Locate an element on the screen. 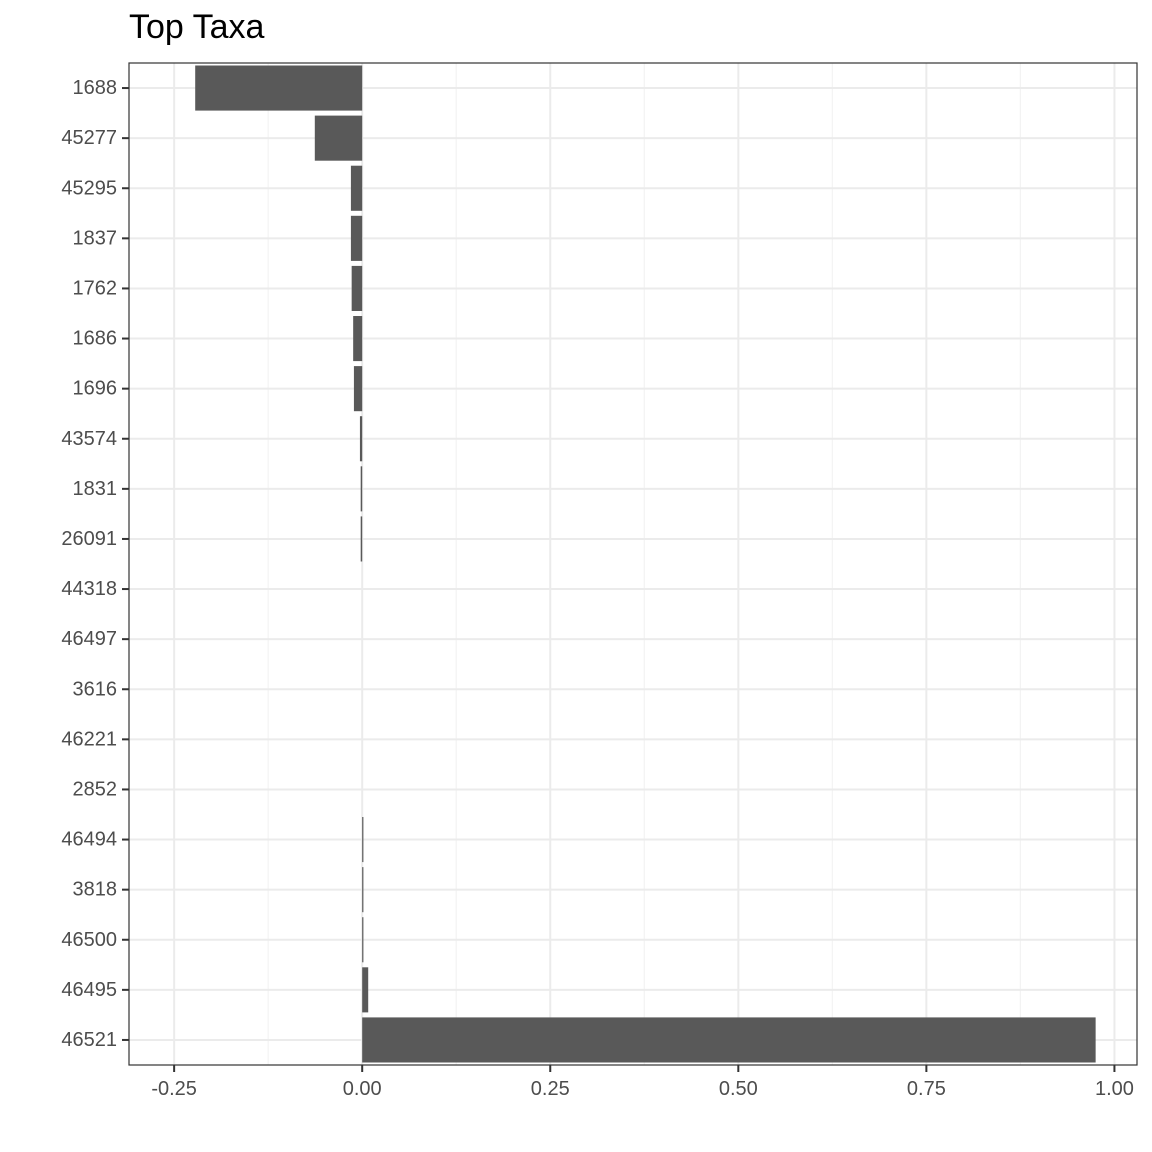 This screenshot has width=1152, height=1152. y-tick-label: 46495 is located at coordinates (89, 990).